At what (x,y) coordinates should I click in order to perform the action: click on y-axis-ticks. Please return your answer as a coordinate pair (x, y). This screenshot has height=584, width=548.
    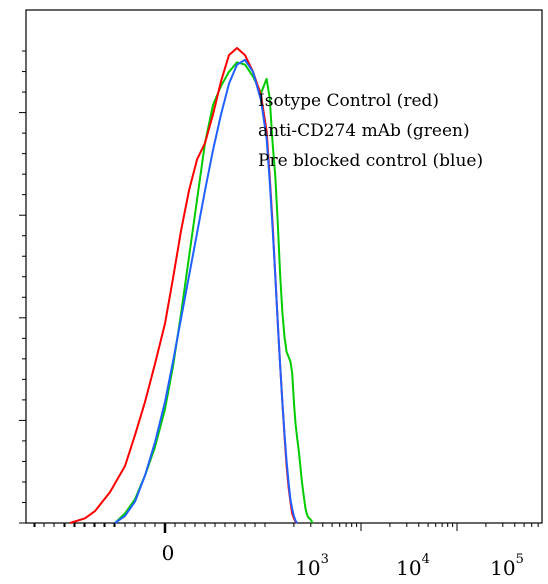
    Looking at the image, I should click on (22, 287).